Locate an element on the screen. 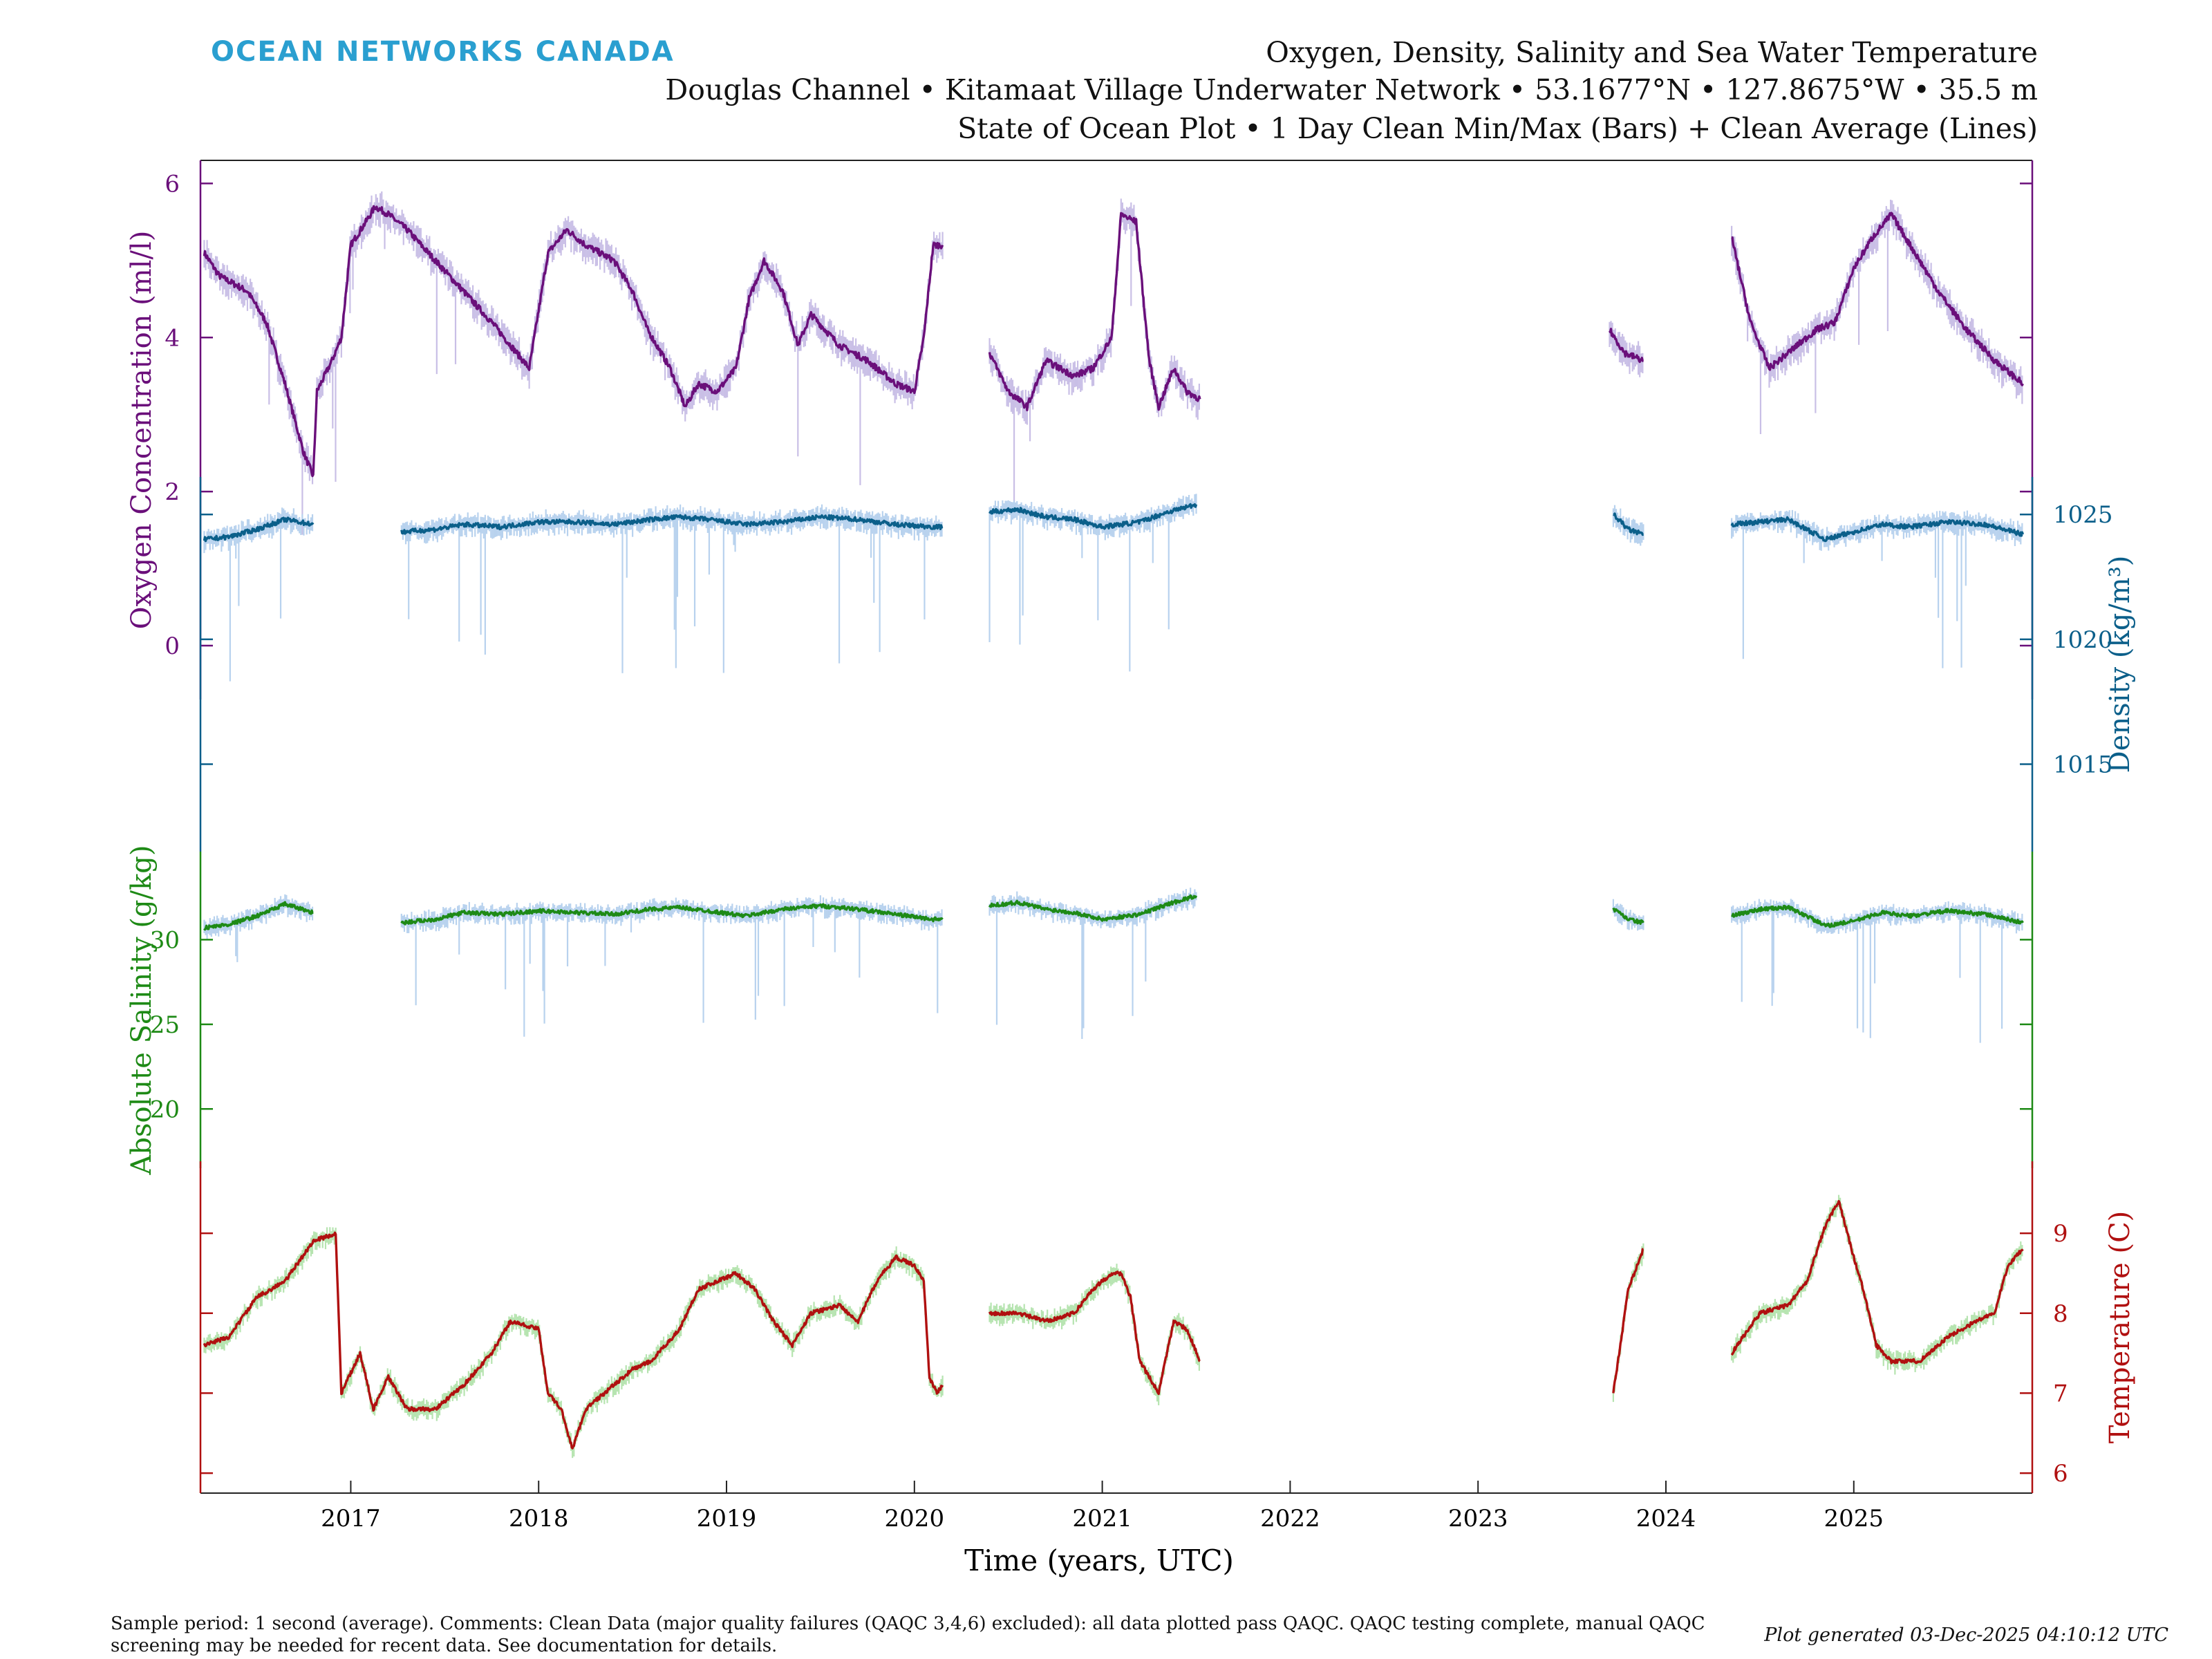 The width and height of the screenshot is (2212, 1659). oxygen-axis-label: Oxygen Concentration (ml/l) is located at coordinates (142, 431).